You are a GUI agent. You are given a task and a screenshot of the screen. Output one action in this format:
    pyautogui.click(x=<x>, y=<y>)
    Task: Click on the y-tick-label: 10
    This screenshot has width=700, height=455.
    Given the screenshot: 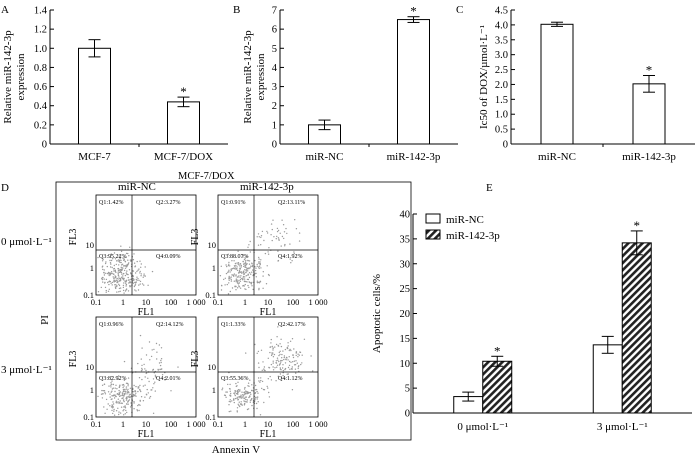 What is the action you would take?
    pyautogui.click(x=405, y=364)
    